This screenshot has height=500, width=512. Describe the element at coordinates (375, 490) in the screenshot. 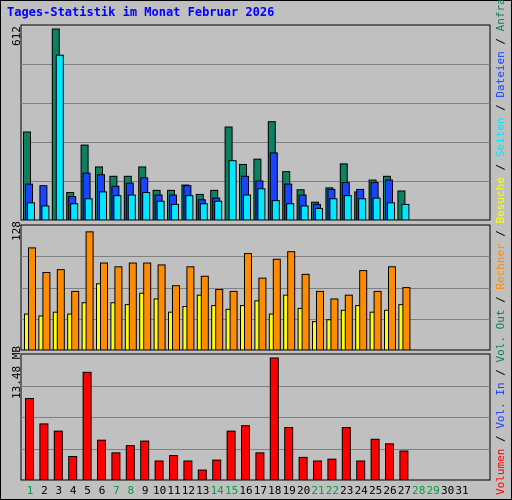

I see `x-tick-label: 25` at that location.